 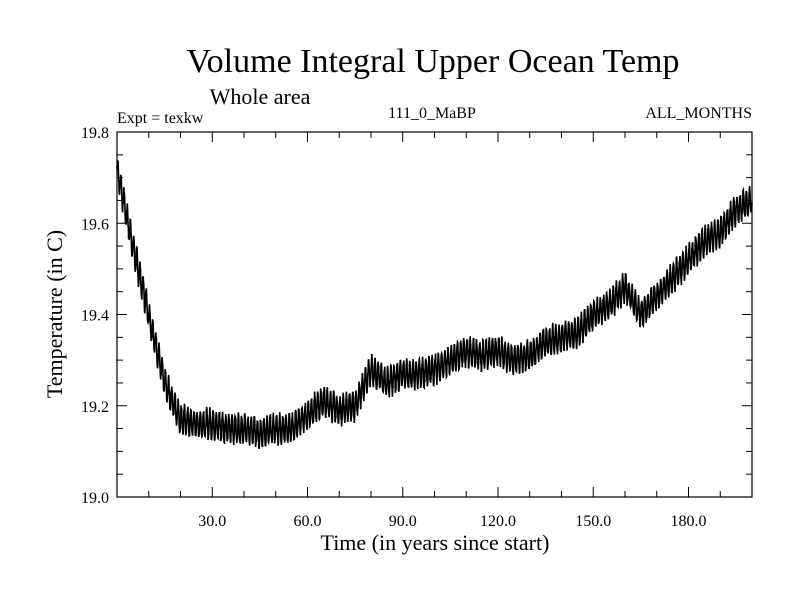 I want to click on x-tick-label: 60.0, so click(x=308, y=521).